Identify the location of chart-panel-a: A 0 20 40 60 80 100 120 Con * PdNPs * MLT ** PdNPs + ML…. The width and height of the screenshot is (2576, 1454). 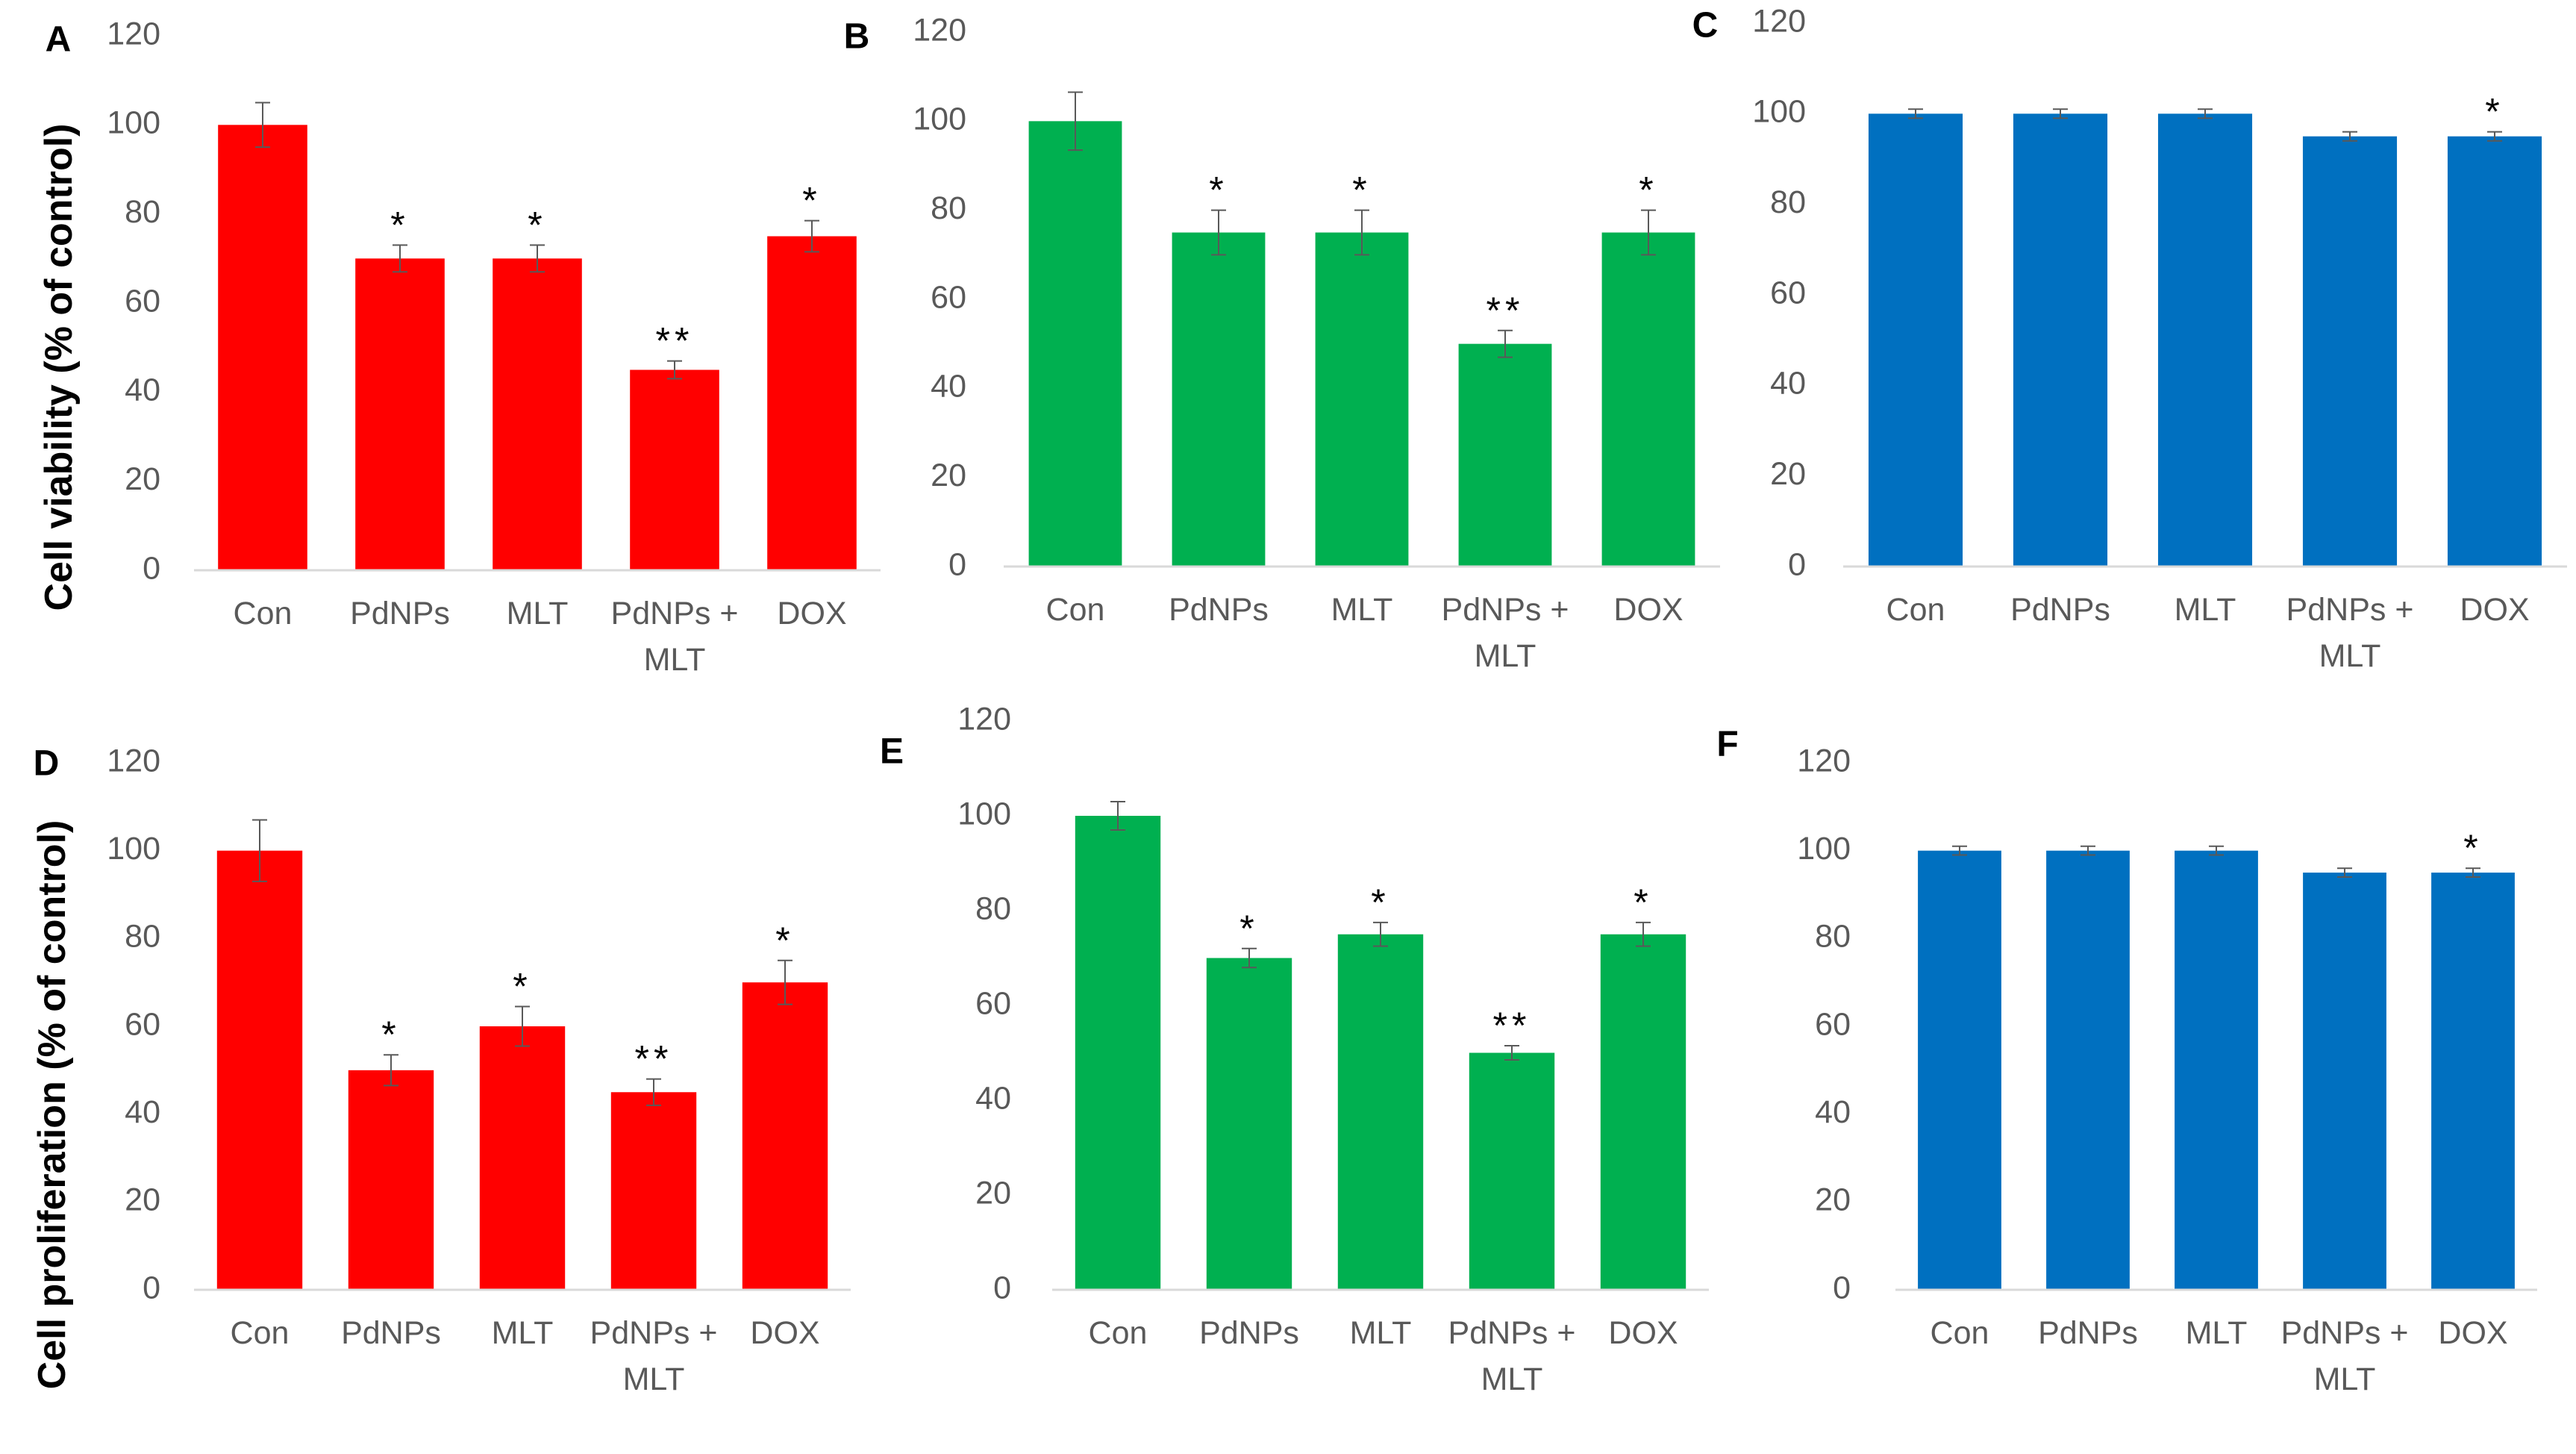
(463, 347).